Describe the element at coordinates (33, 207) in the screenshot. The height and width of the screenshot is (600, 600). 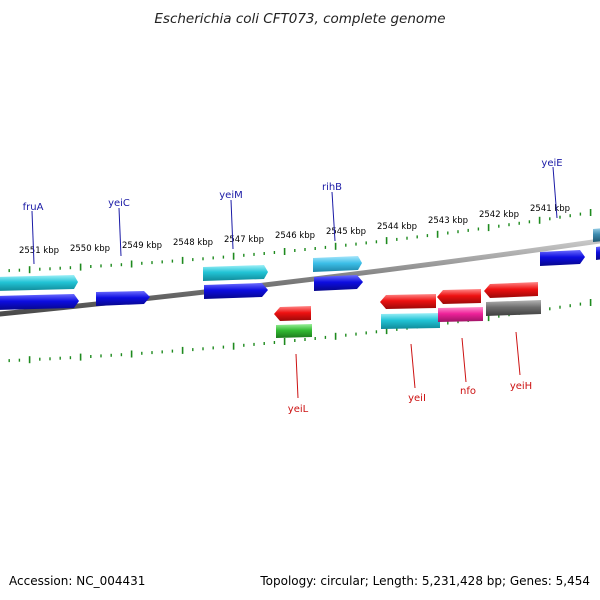
I see `gene-label-fruA: fruA` at that location.